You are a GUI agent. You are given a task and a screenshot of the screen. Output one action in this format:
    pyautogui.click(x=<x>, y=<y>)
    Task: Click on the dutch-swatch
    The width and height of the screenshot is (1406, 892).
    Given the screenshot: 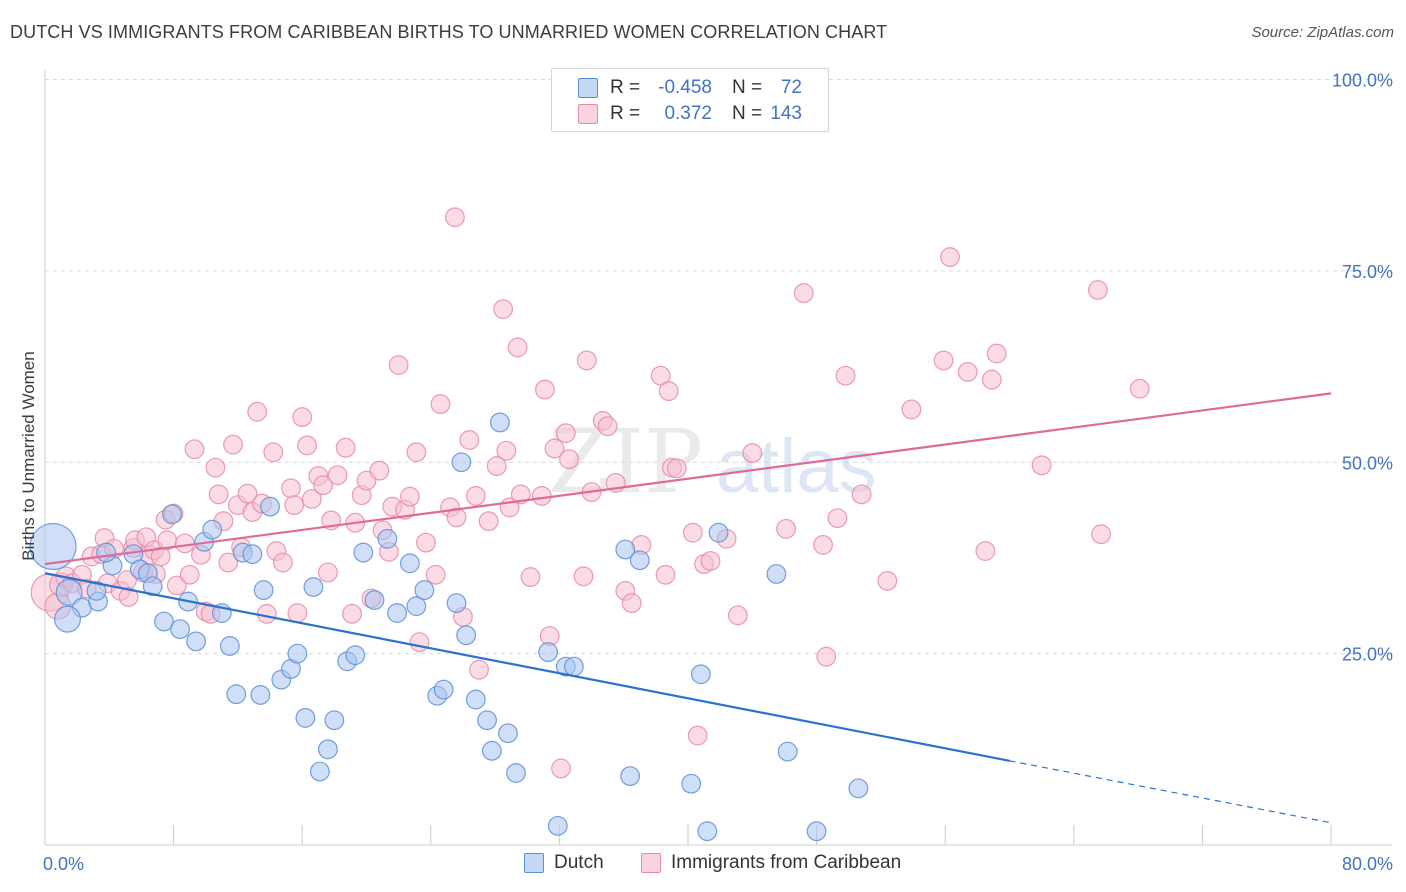 What is the action you would take?
    pyautogui.click(x=534, y=863)
    